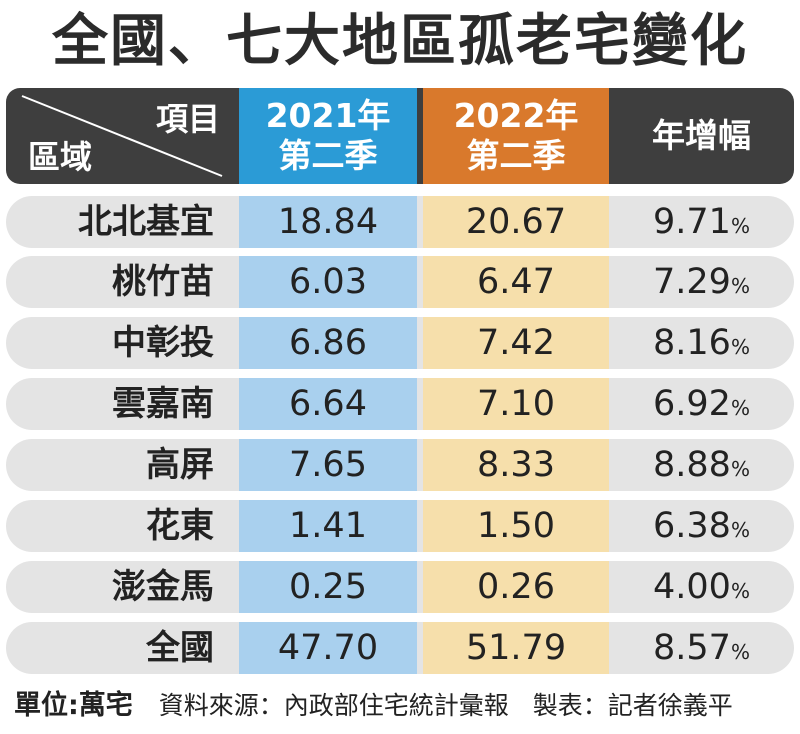 The image size is (800, 734). I want to click on value-yoy: 6.38%, so click(701, 526).